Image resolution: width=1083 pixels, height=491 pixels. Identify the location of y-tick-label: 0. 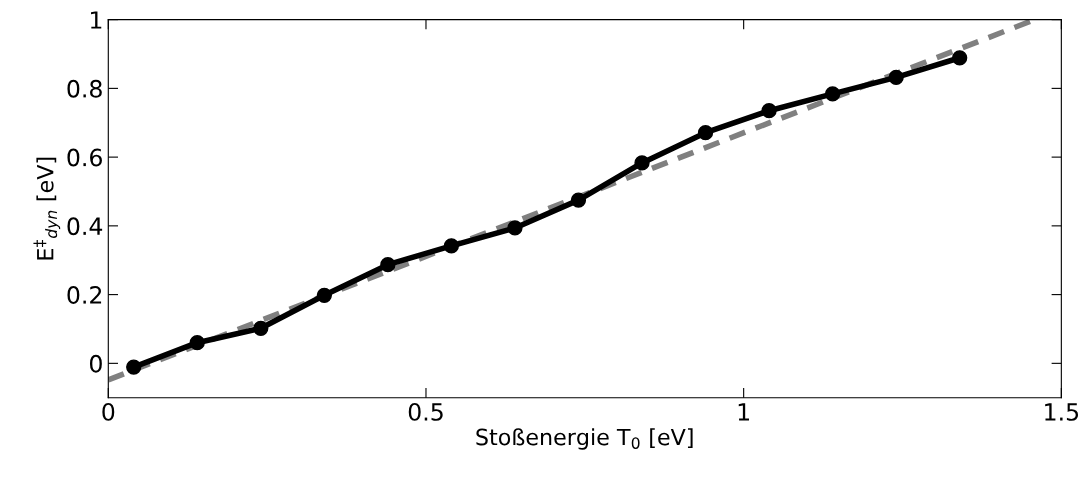
(95, 363).